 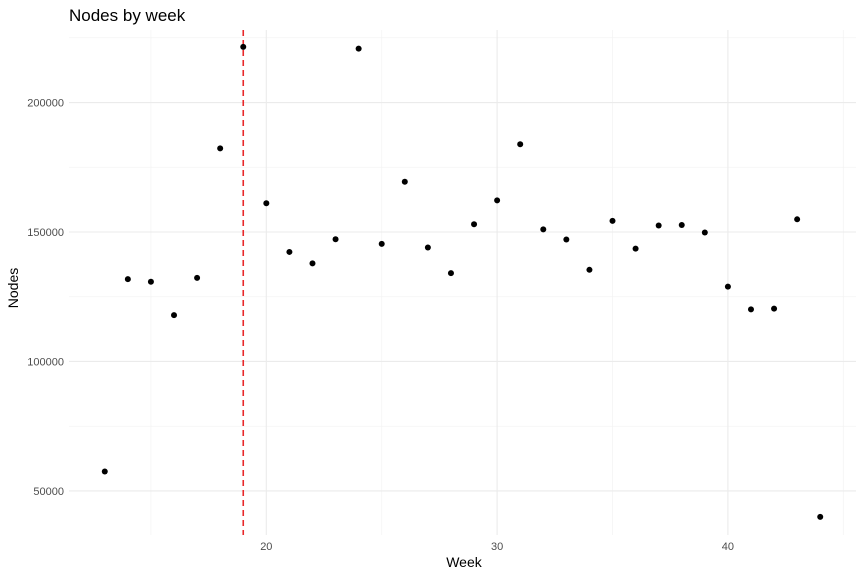 What do you see at coordinates (464, 562) in the screenshot?
I see `x-axis-title: Week` at bounding box center [464, 562].